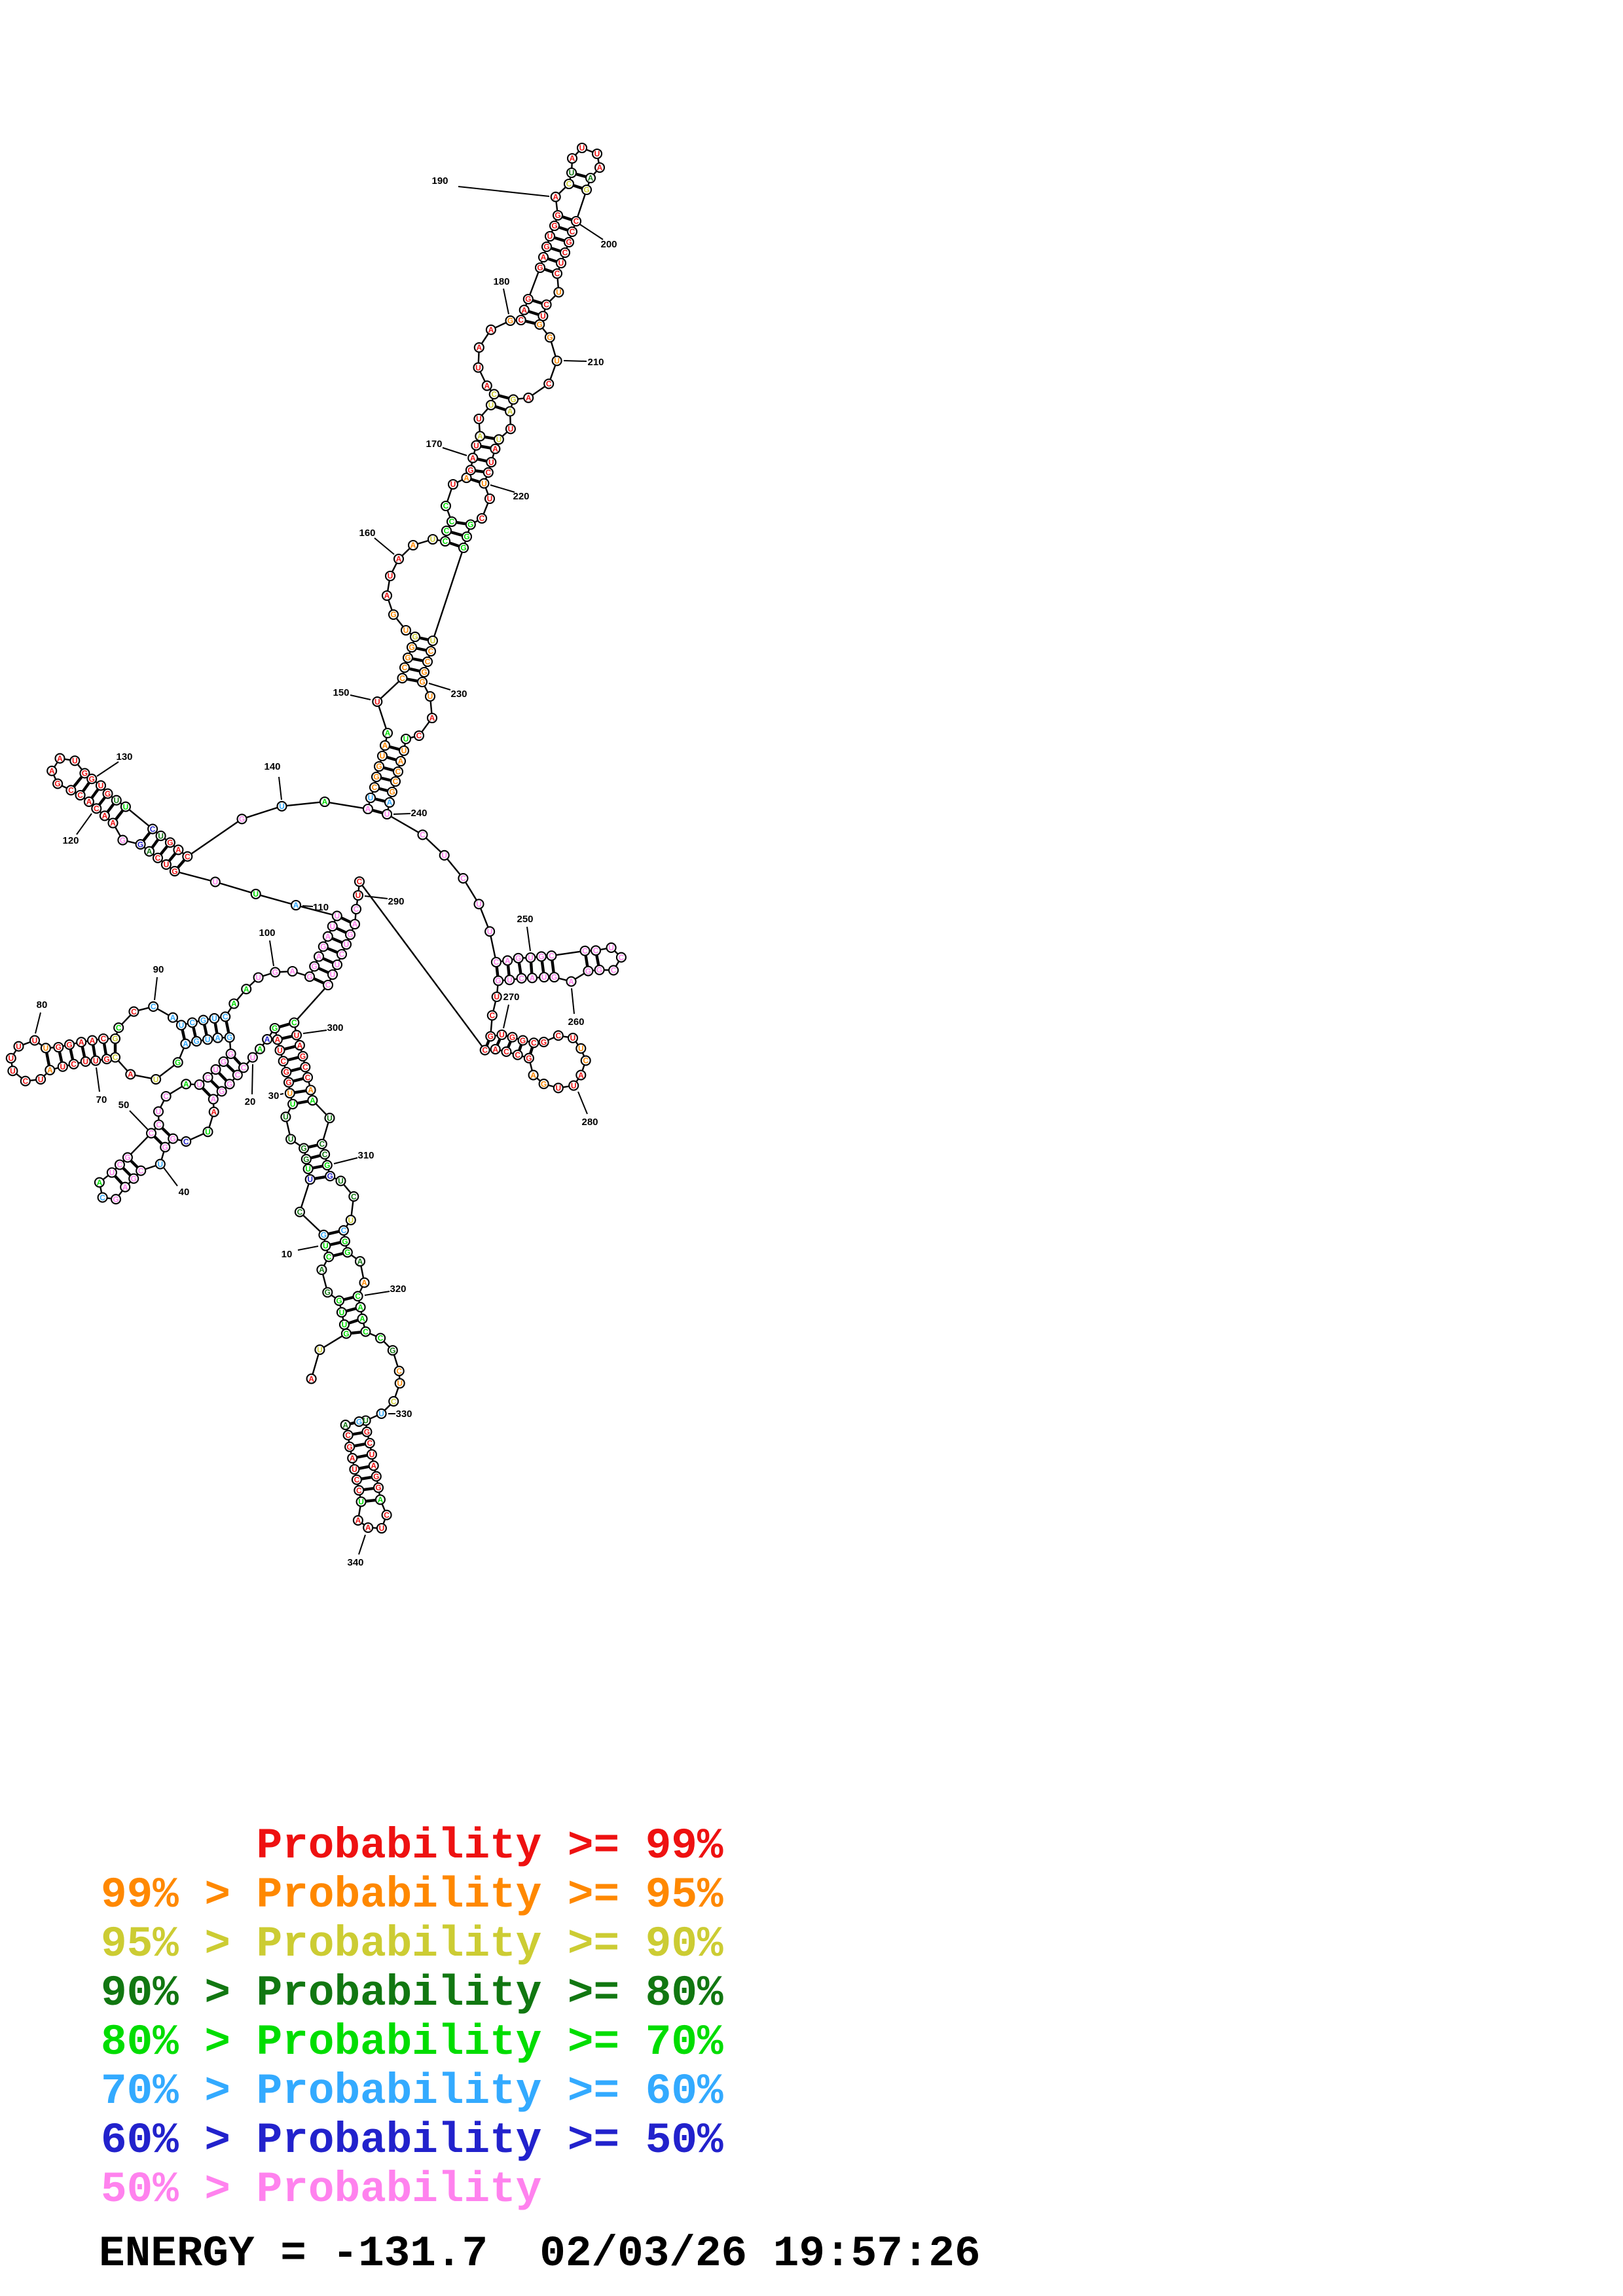 This screenshot has width=1623, height=2296. What do you see at coordinates (250, 1101) in the screenshot?
I see `svg-text: 20` at bounding box center [250, 1101].